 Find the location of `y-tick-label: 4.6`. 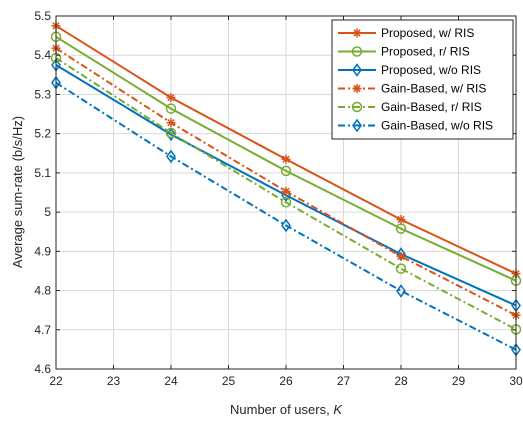

y-tick-label: 4.6 is located at coordinates (42, 369).